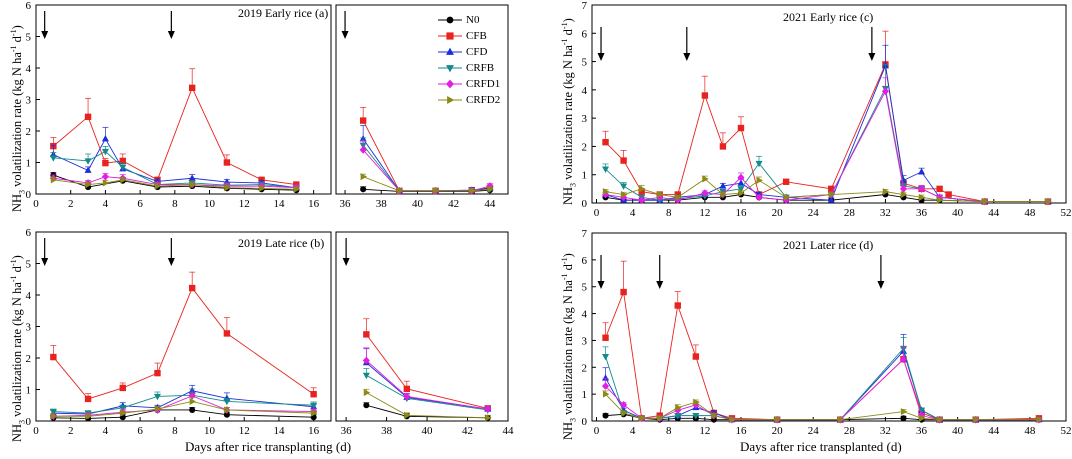 The height and width of the screenshot is (459, 1072). Describe the element at coordinates (347, 431) in the screenshot. I see `x-tick-label-b: 36` at that location.